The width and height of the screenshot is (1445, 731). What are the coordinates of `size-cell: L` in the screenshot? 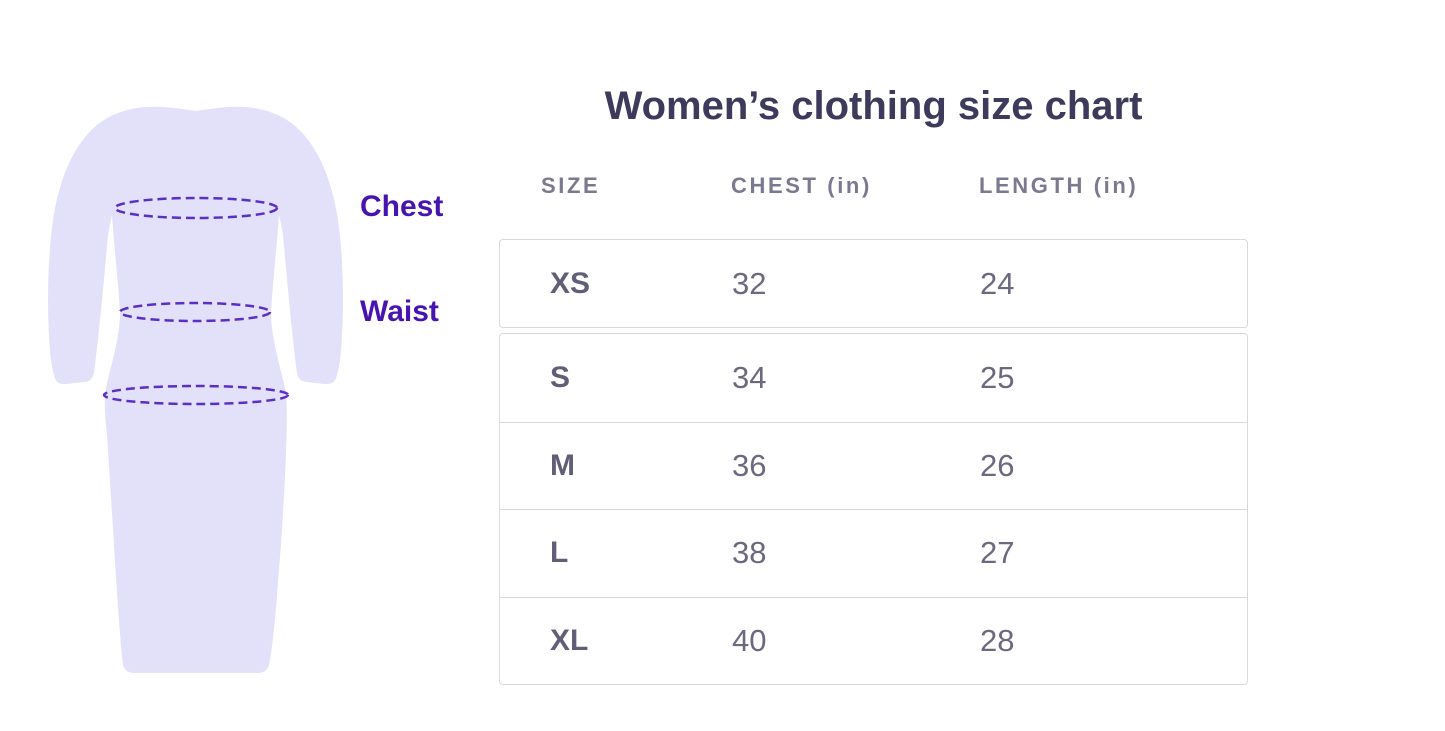 It's located at (559, 553).